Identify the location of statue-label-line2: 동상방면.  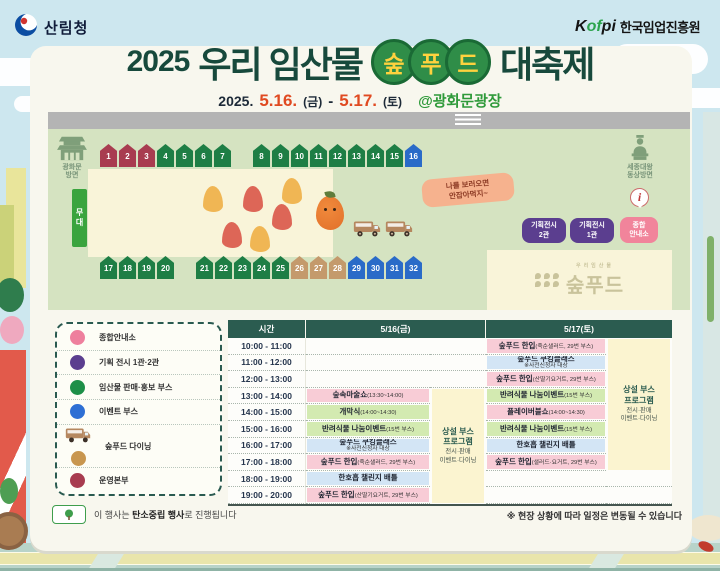
(640, 176).